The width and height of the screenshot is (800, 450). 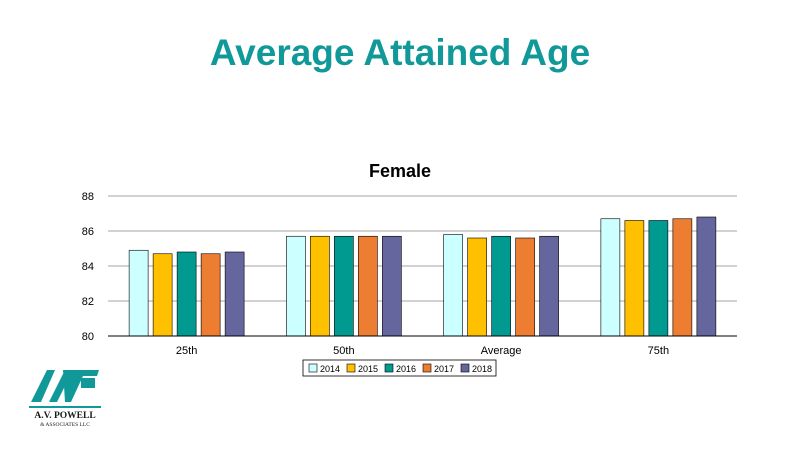 I want to click on legend-label-2016: 2016, so click(x=406, y=369).